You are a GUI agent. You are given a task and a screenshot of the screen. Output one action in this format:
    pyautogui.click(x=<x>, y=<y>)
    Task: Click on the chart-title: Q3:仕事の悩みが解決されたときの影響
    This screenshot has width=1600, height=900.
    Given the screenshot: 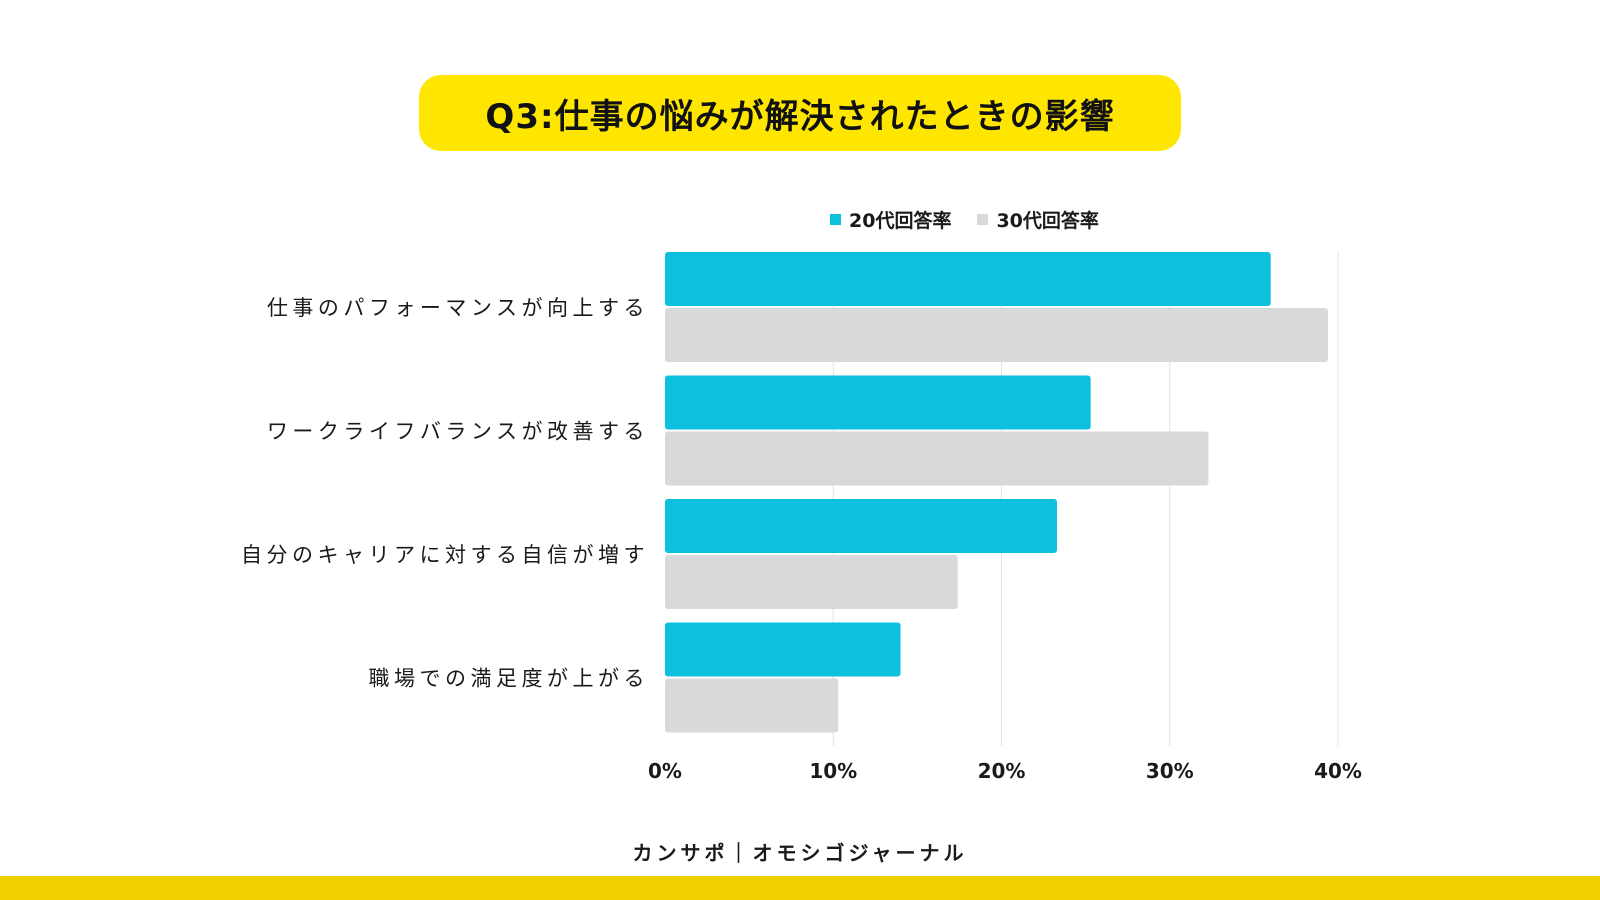 What is the action you would take?
    pyautogui.click(x=800, y=116)
    